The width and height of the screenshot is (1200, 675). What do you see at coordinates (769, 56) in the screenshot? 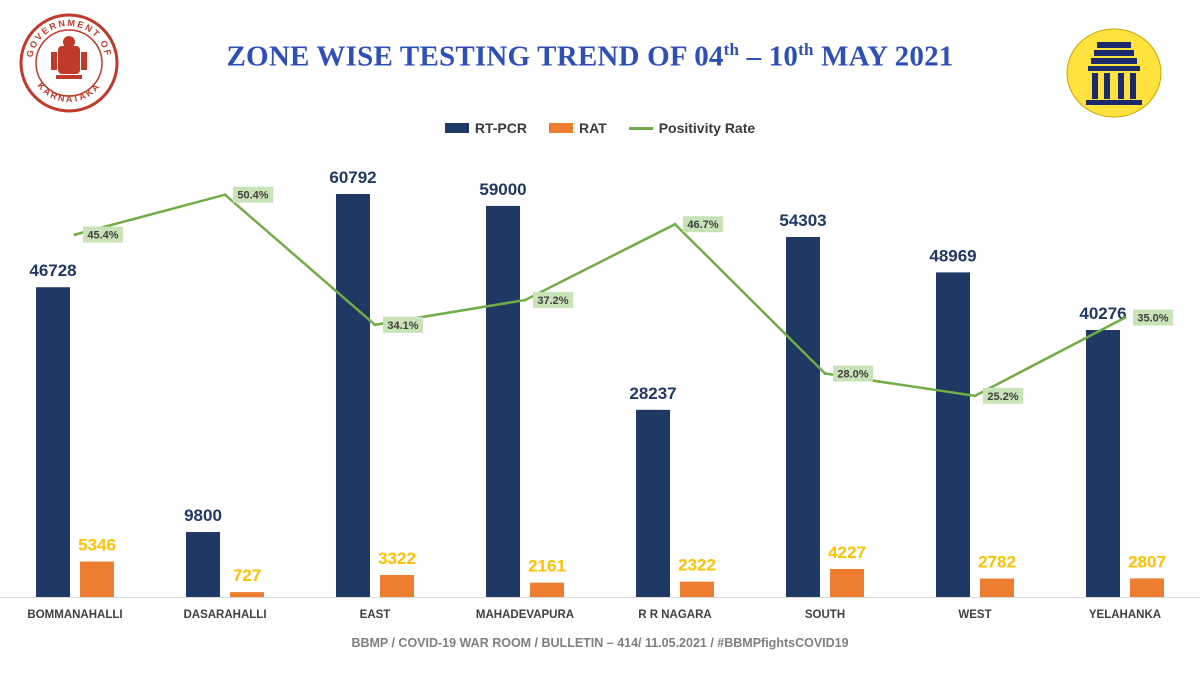
I see `title-middle: – 10` at bounding box center [769, 56].